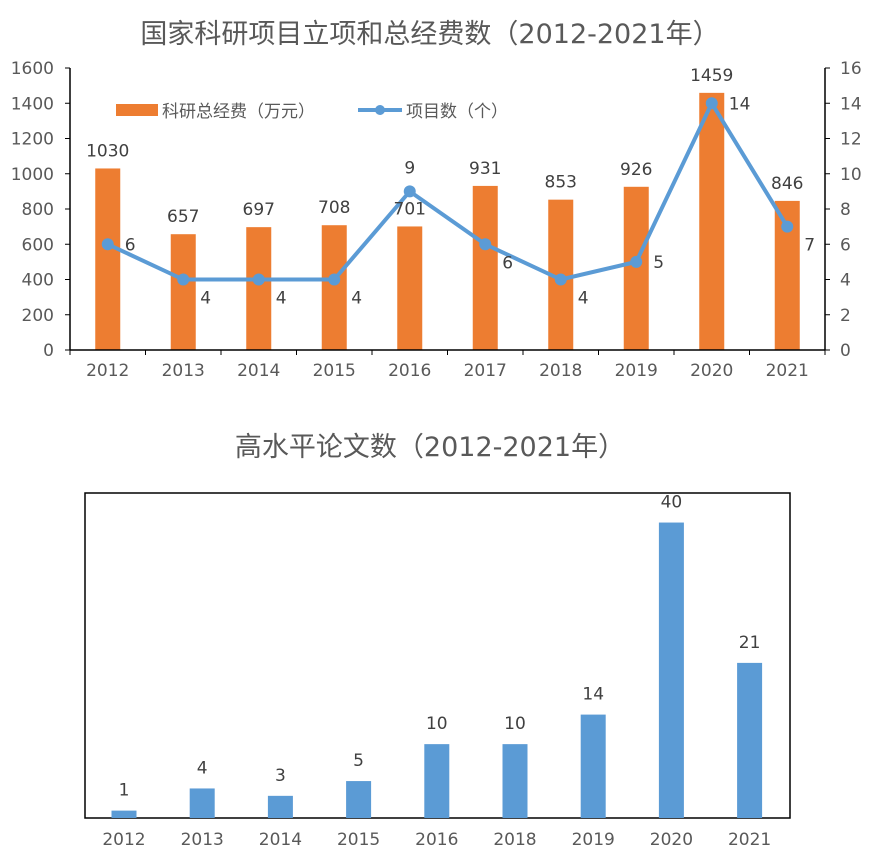 This screenshot has height=861, width=875. Describe the element at coordinates (123, 840) in the screenshot. I see `chart2-x-tick-label: 2012` at that location.